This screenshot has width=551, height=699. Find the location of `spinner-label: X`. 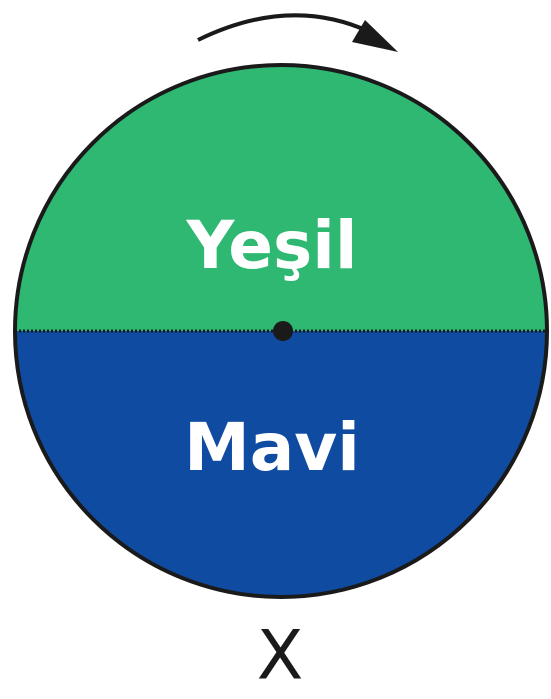

spinner-label: X is located at coordinates (280, 656).